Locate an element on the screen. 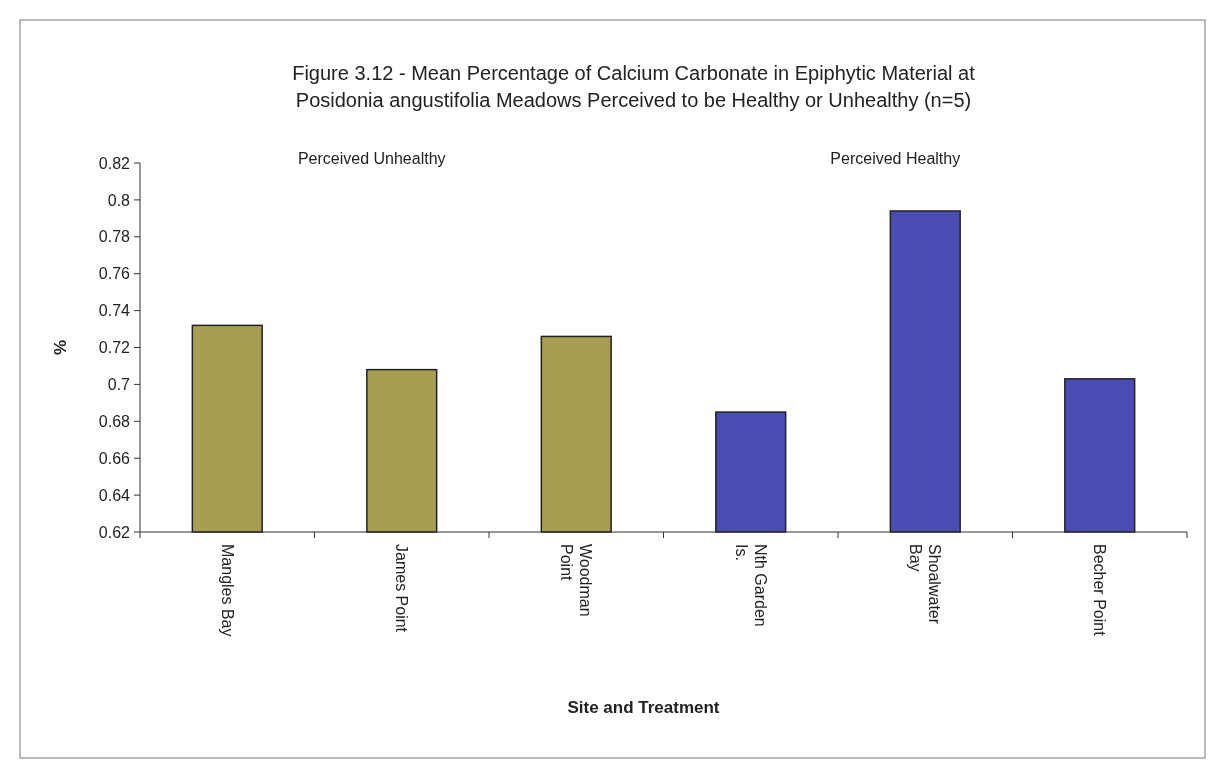 The width and height of the screenshot is (1217, 774). y-tick-label: 0.62 is located at coordinates (114, 532).